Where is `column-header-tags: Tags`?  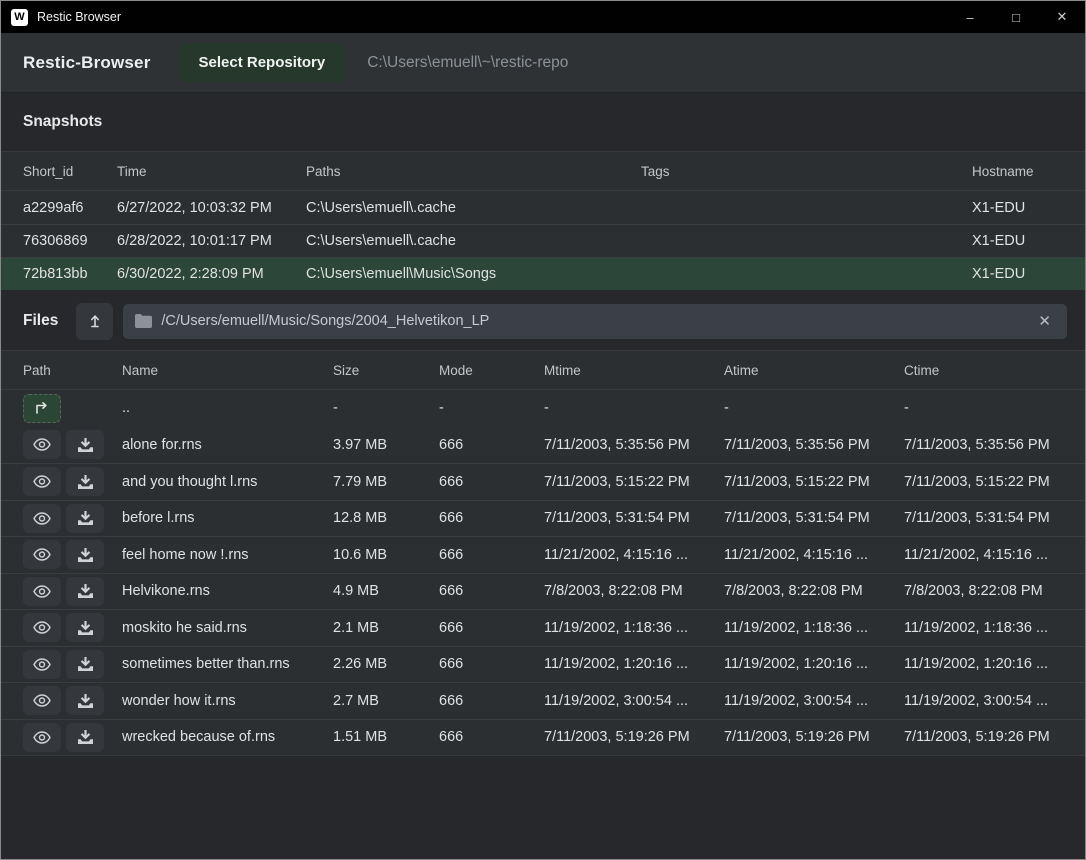
column-header-tags: Tags is located at coordinates (655, 171).